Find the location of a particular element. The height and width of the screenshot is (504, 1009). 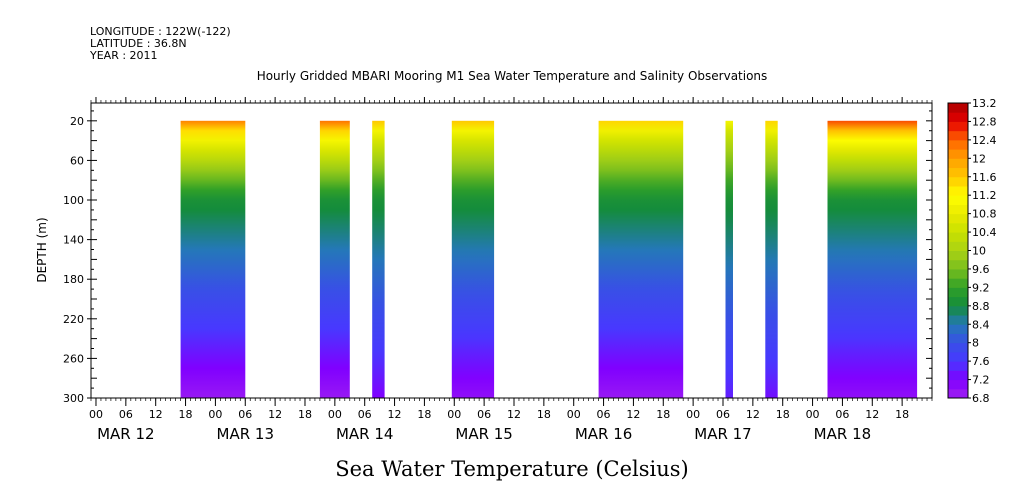

x-day-label: MAR 13 is located at coordinates (245, 434).